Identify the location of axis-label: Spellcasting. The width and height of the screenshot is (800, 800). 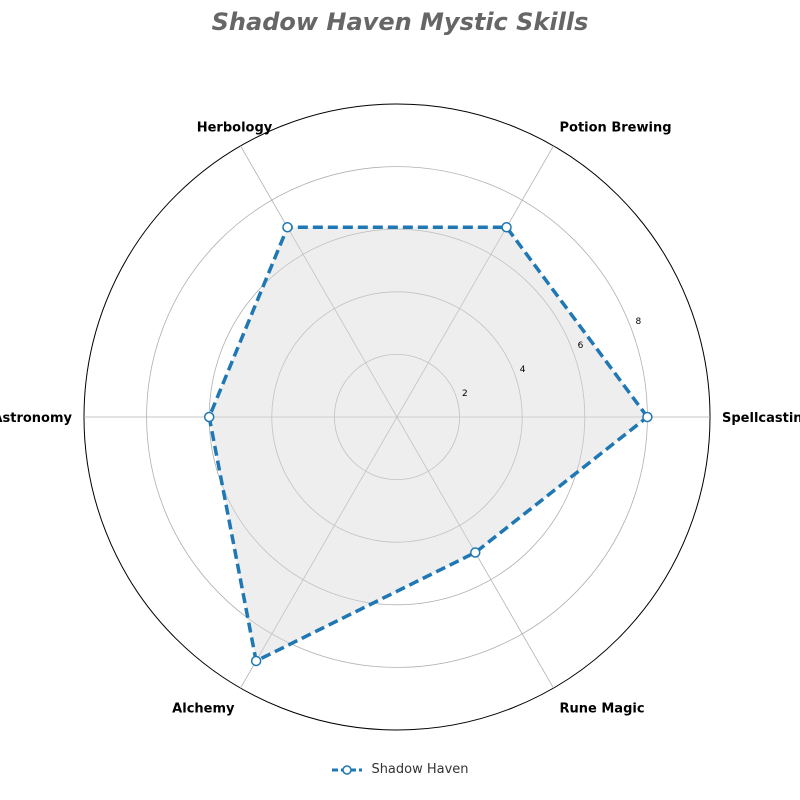
(761, 418).